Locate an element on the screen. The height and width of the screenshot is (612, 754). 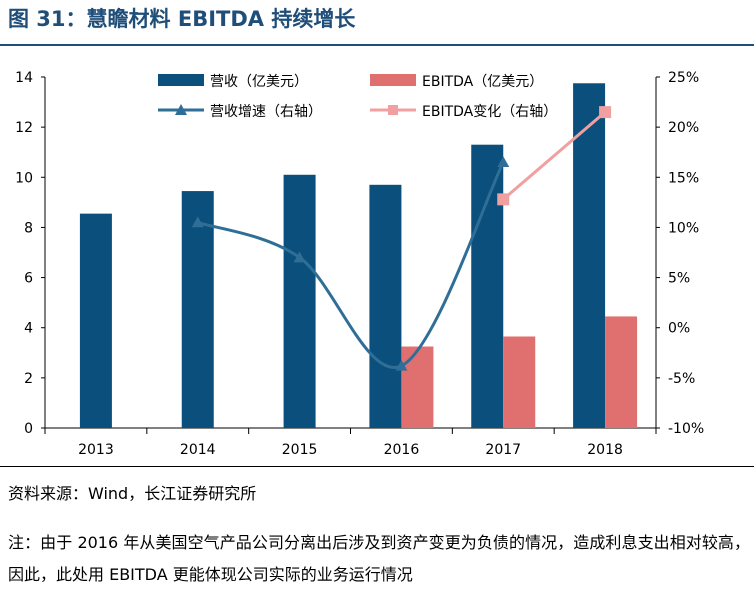
legend-item: 营收（亿美元） is located at coordinates (233, 82).